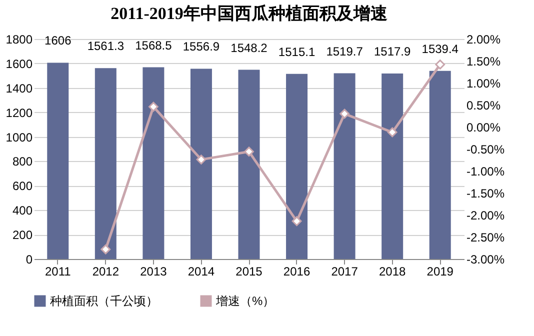  Describe the element at coordinates (485, 193) in the screenshot. I see `y2-tick-label: -1.50%` at that location.